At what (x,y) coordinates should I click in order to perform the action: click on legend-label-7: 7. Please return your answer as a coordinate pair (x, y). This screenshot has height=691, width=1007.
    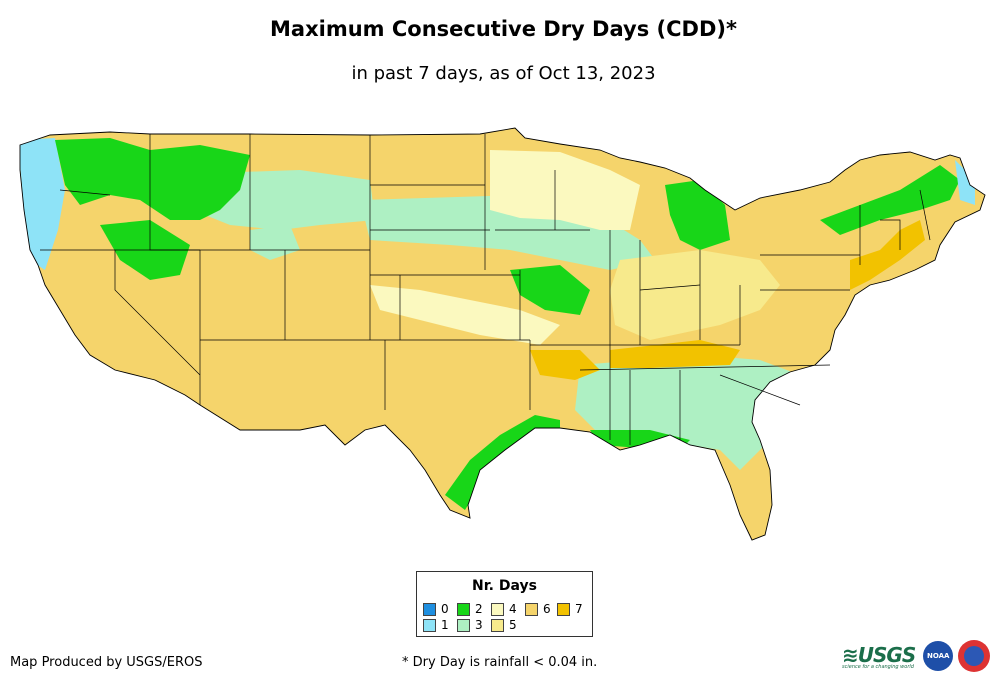
    Looking at the image, I should click on (579, 609).